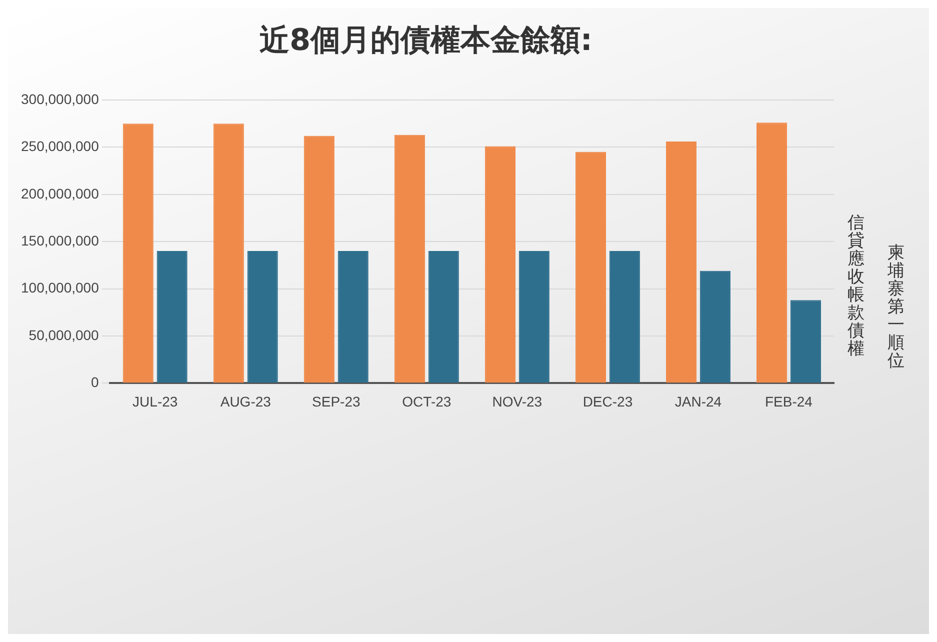  I want to click on x-tick-label: JUL-23, so click(155, 401).